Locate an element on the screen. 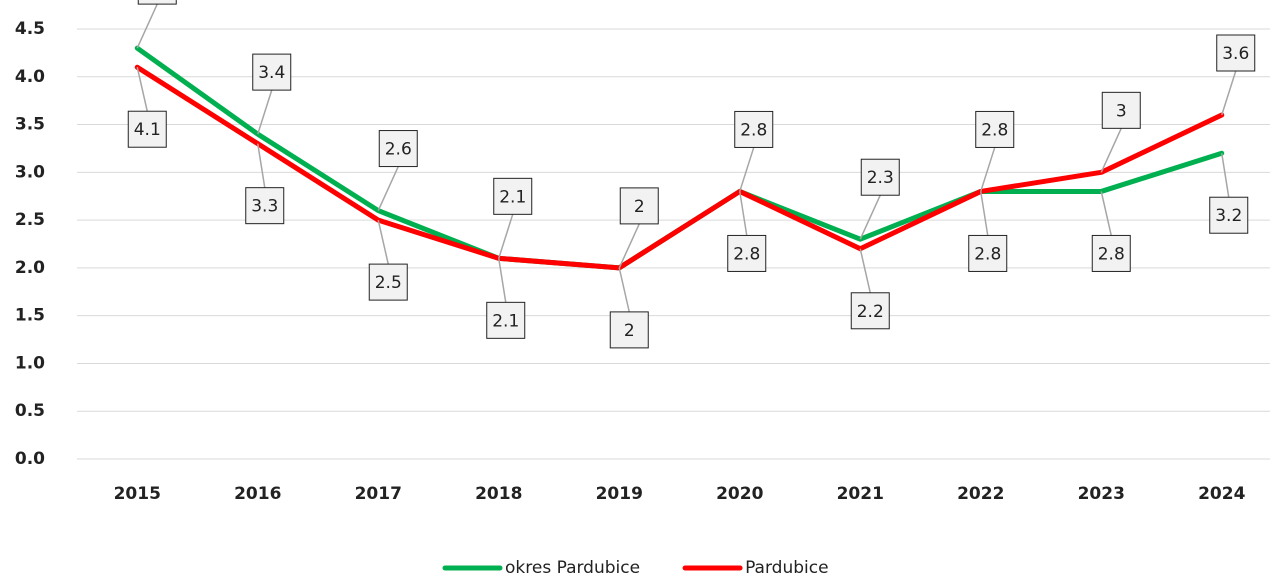 The image size is (1277, 577). data-label: 3.2 is located at coordinates (1228, 216).